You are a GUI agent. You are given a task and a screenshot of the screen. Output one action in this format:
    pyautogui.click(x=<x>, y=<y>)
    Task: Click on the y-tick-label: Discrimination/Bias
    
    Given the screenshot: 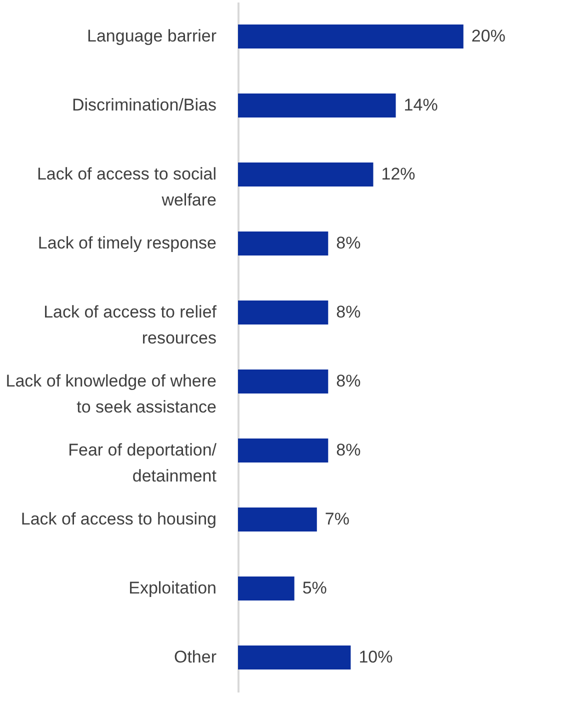 What is the action you would take?
    pyautogui.click(x=144, y=105)
    